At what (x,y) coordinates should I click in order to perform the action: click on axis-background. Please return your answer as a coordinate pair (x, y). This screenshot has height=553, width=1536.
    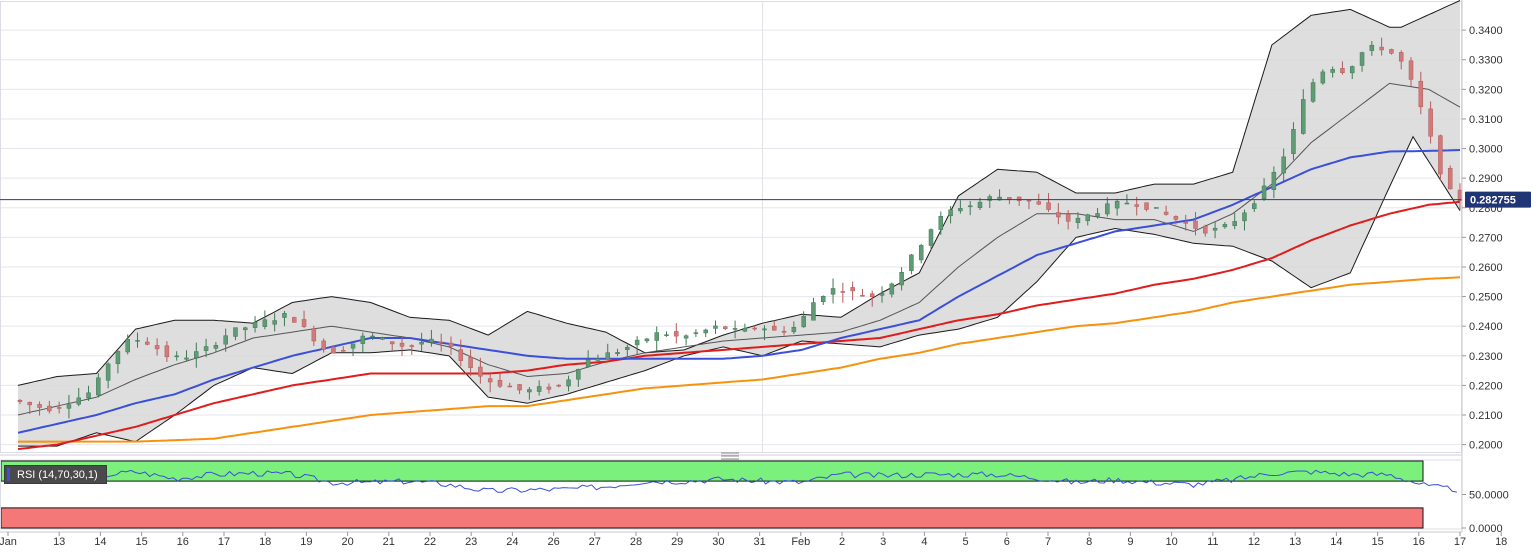
    Looking at the image, I should click on (1499, 276).